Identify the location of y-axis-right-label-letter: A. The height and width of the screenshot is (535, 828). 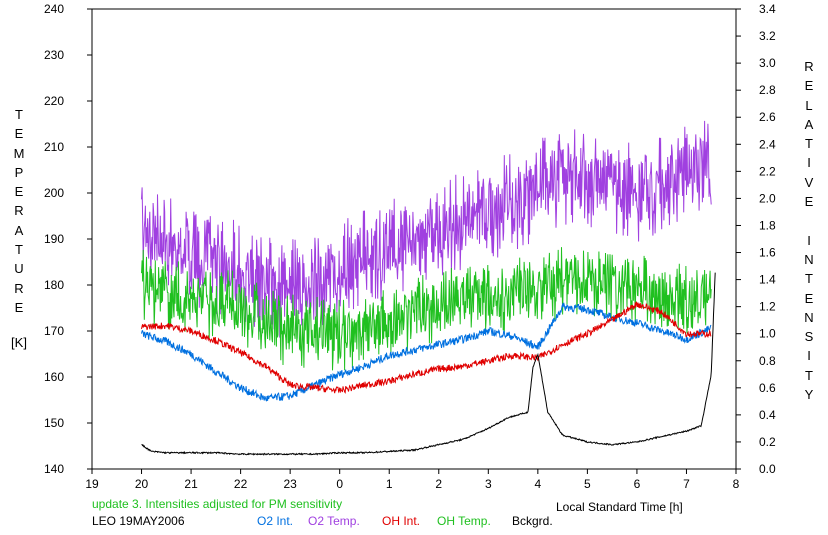
(809, 124).